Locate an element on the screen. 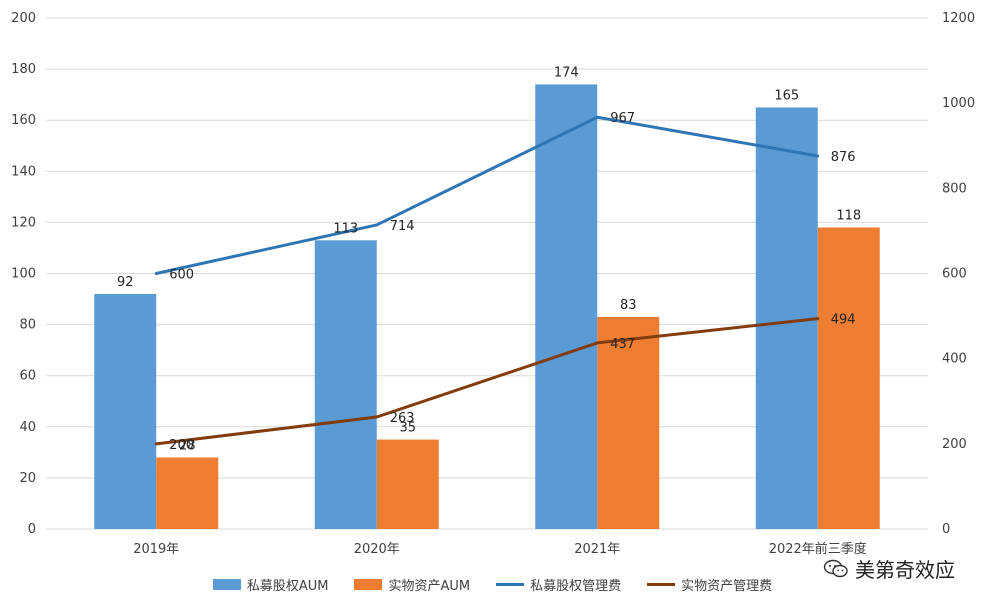  y-right-tick-label: 1200 is located at coordinates (958, 18).